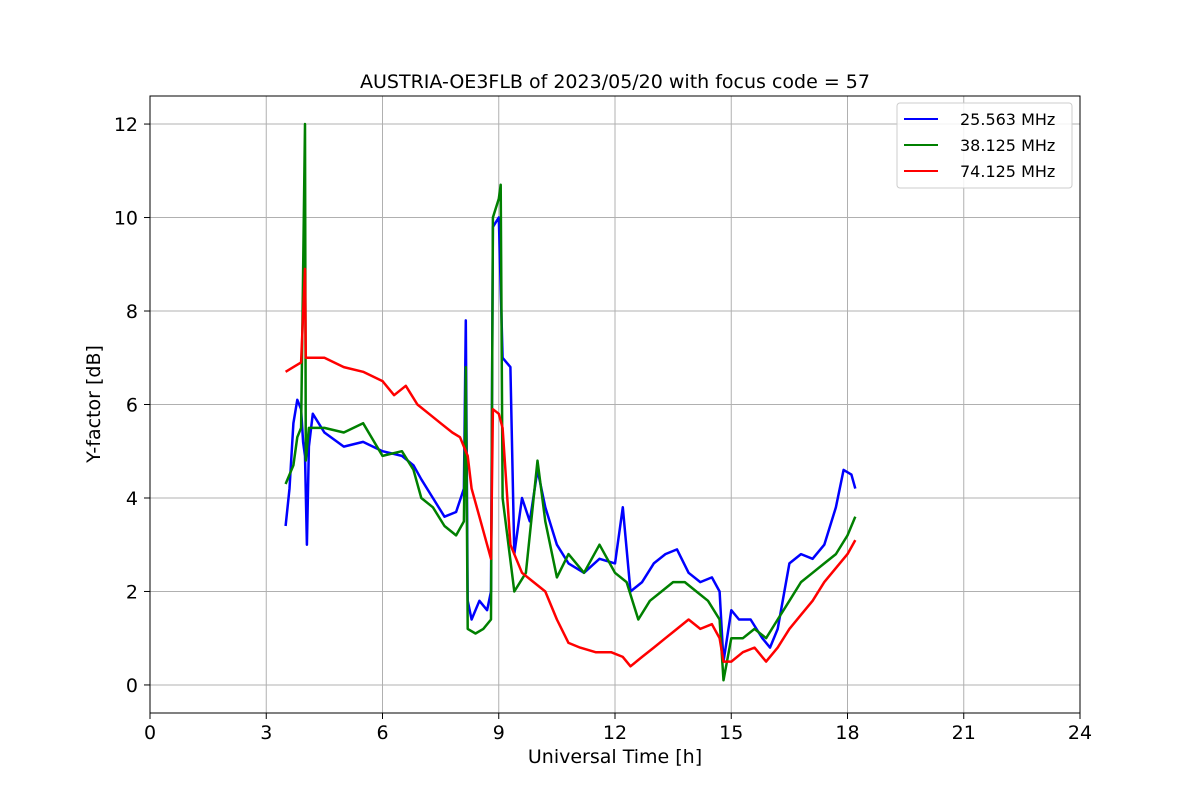 This screenshot has height=800, width=1200. I want to click on x-tick-label: 6, so click(382, 733).